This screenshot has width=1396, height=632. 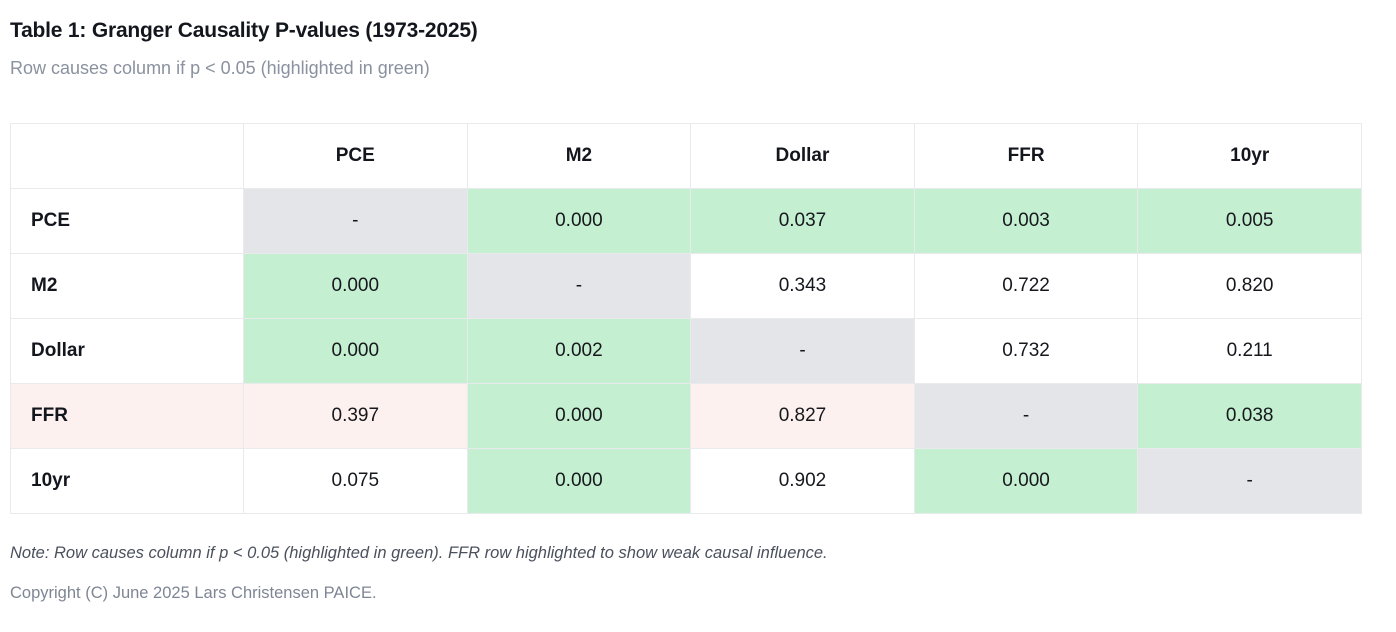 I want to click on table-row: Dollar 0.000 0.002-0.732 0.211, so click(x=686, y=351).